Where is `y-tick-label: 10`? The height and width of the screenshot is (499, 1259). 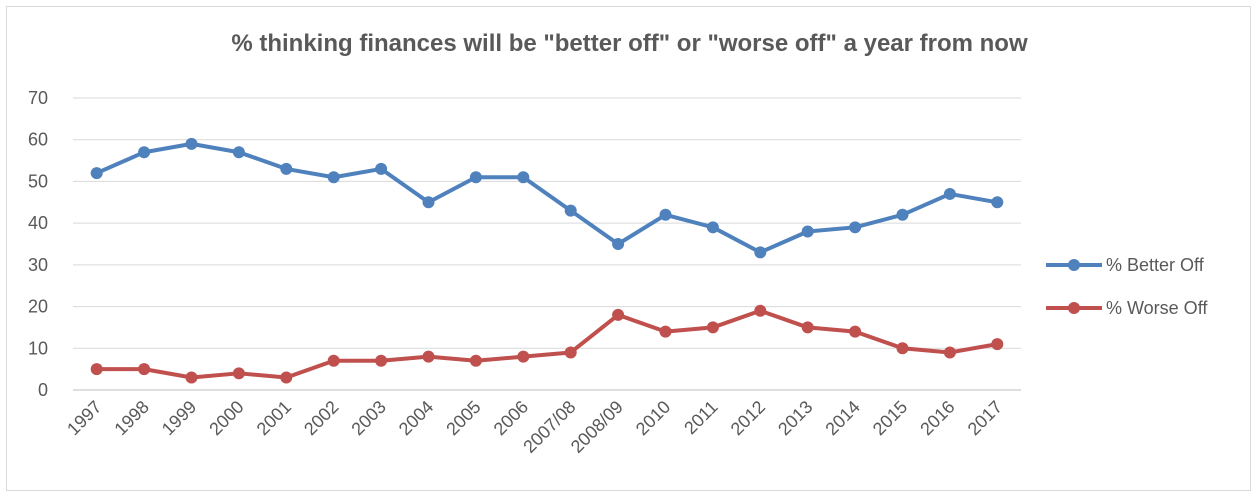 y-tick-label: 10 is located at coordinates (38, 348).